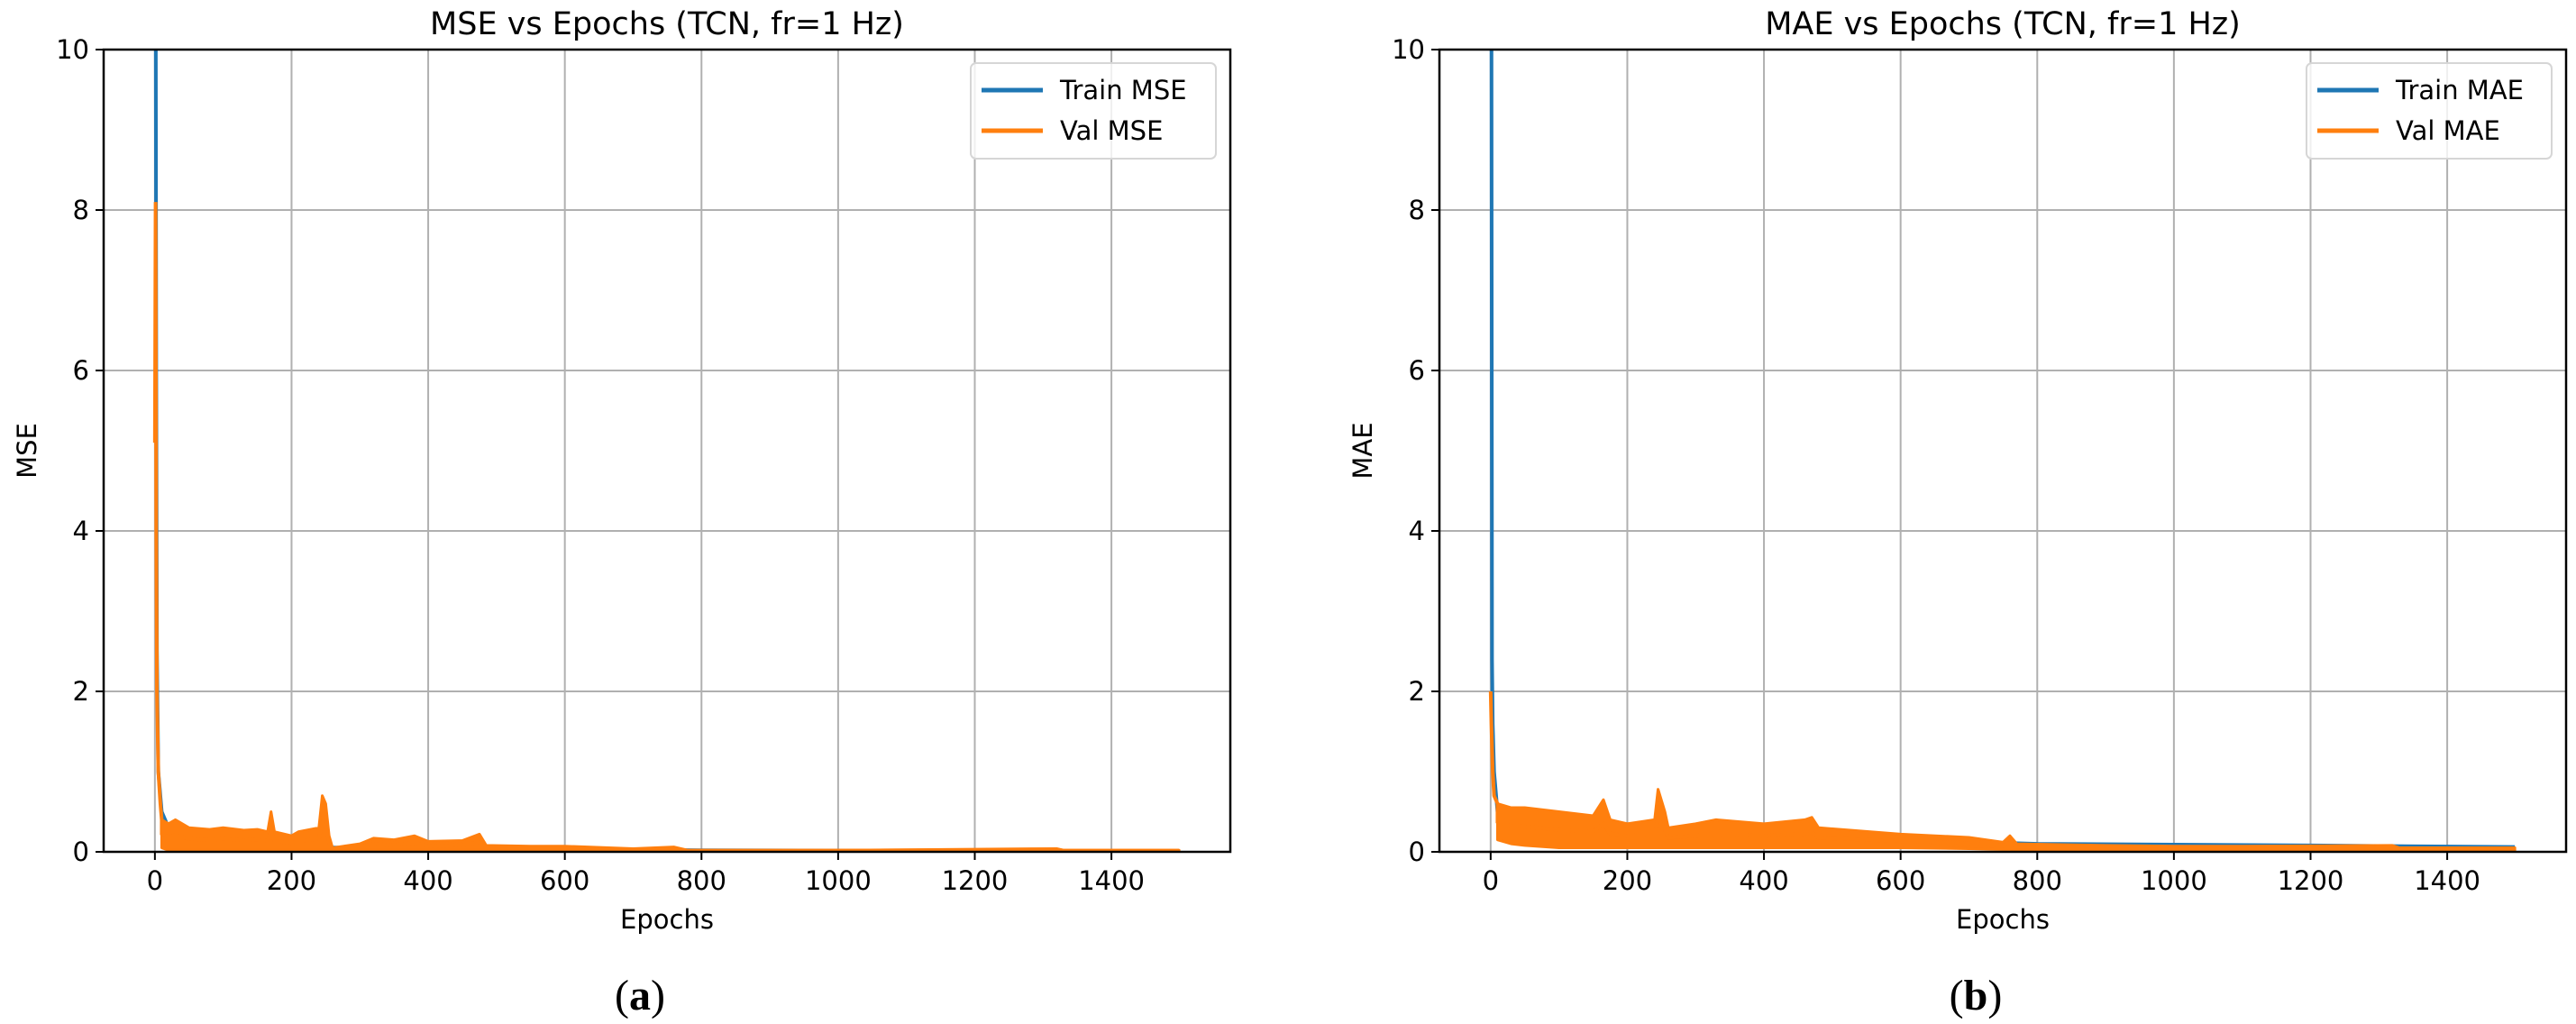 The height and width of the screenshot is (1024, 2576). What do you see at coordinates (2002, 771) in the screenshot?
I see `val-mae-line` at bounding box center [2002, 771].